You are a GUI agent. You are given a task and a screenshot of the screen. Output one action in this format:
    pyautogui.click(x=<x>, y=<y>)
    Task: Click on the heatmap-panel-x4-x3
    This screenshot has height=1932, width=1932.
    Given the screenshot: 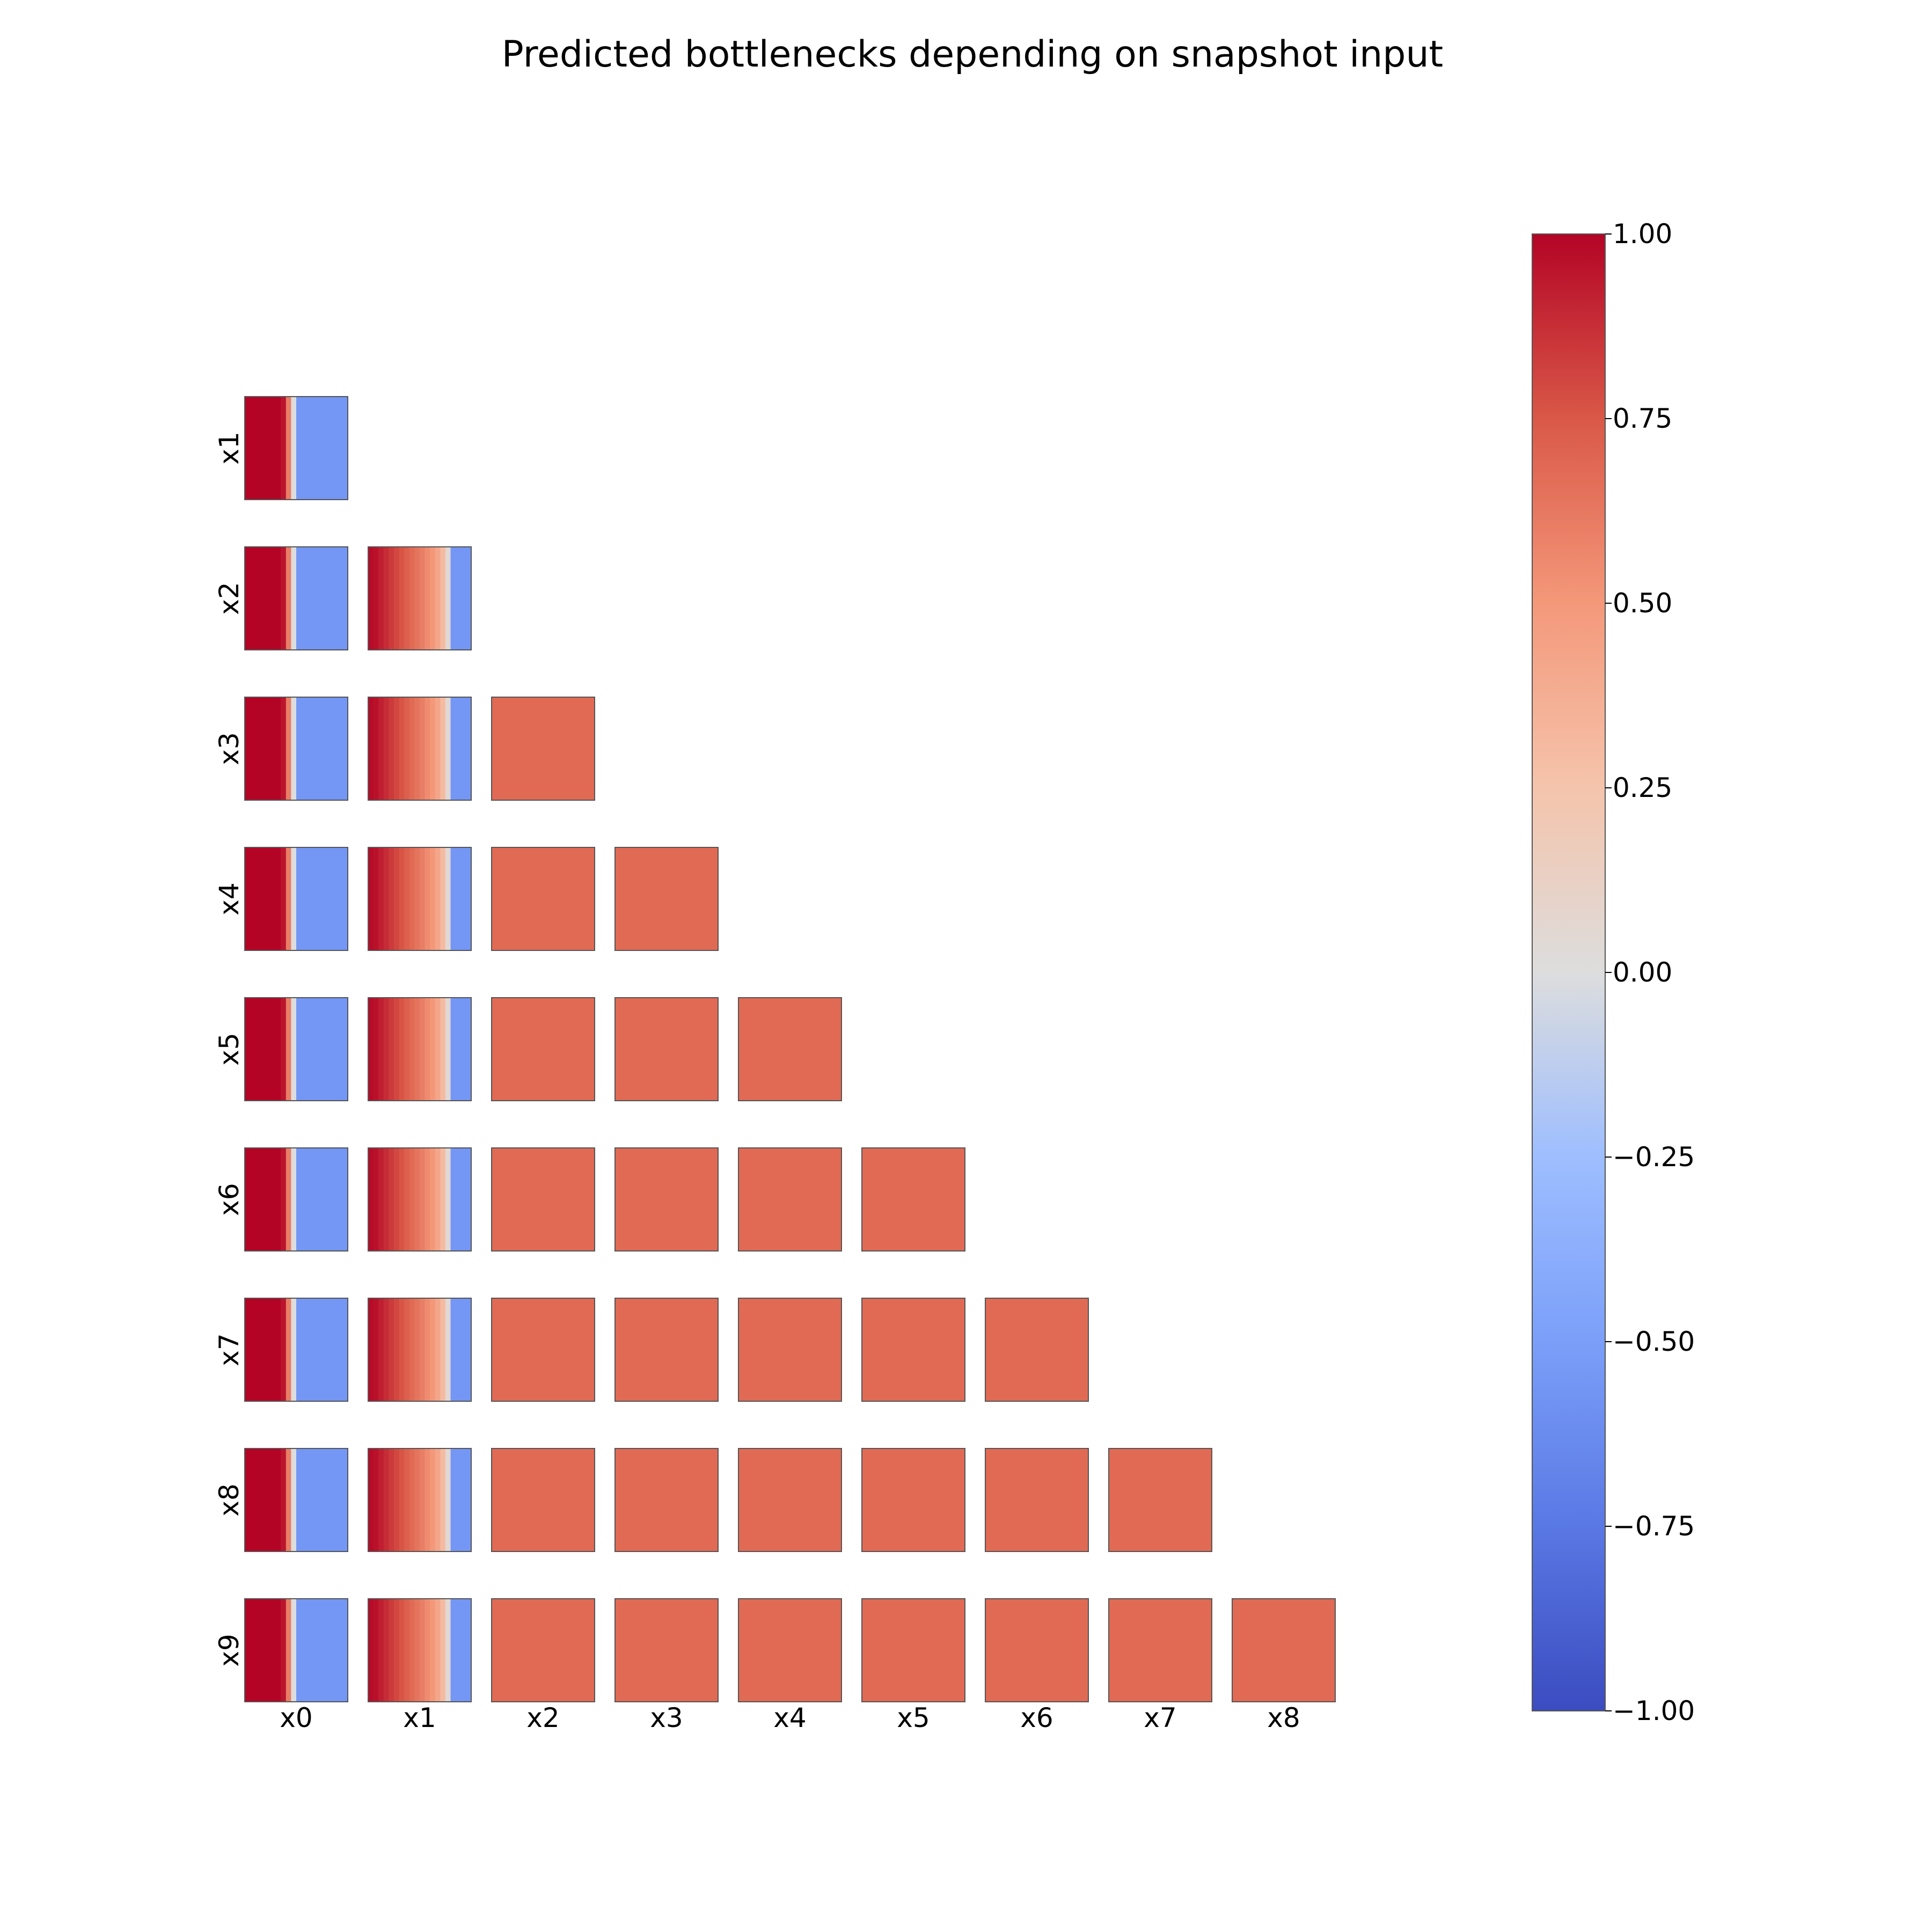 What is the action you would take?
    pyautogui.click(x=666, y=899)
    